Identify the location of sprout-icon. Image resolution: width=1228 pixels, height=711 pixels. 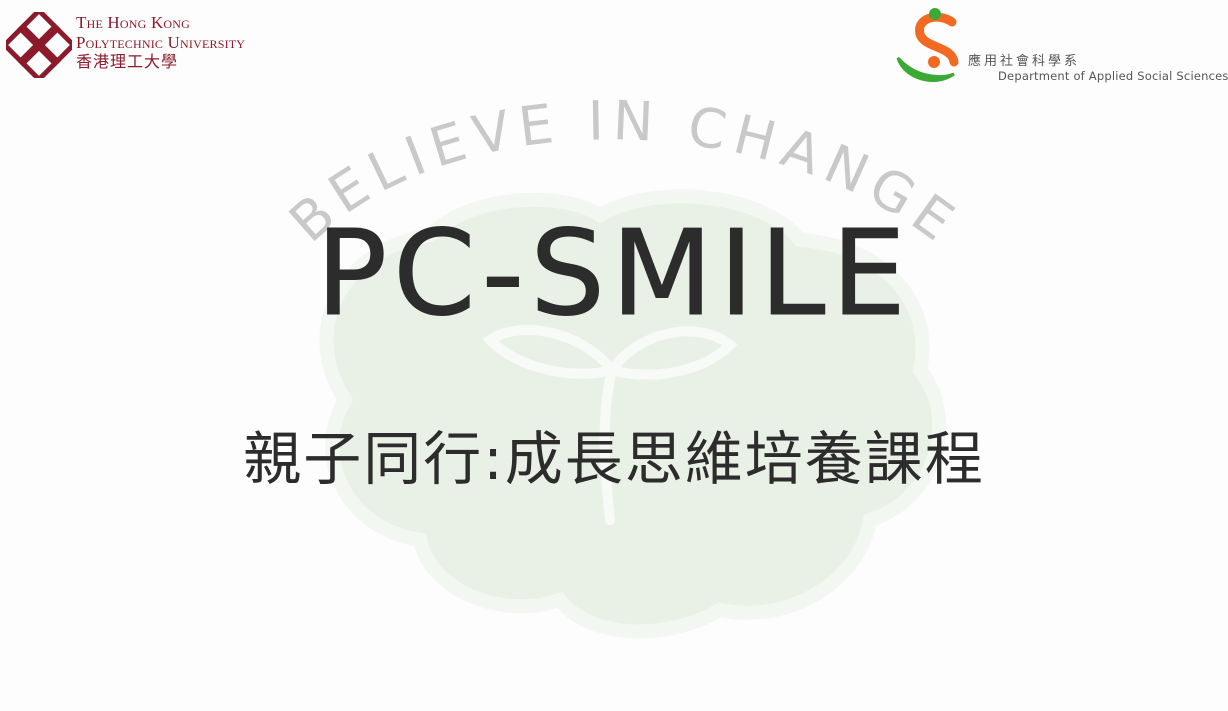
(610, 425).